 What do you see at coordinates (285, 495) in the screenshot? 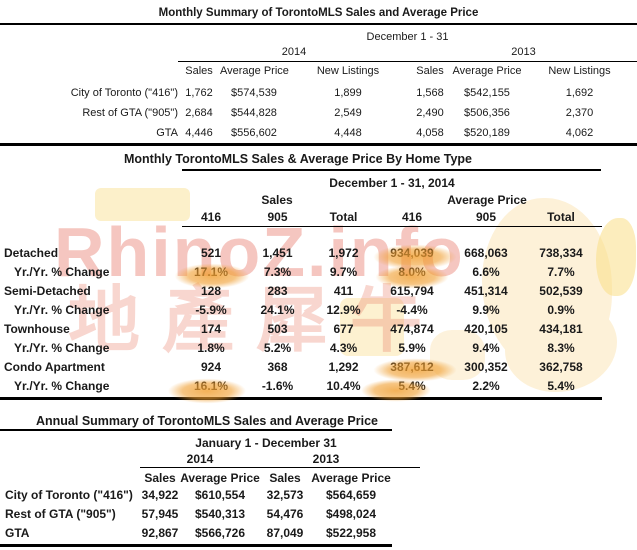
I see `data-cell: 32,573` at bounding box center [285, 495].